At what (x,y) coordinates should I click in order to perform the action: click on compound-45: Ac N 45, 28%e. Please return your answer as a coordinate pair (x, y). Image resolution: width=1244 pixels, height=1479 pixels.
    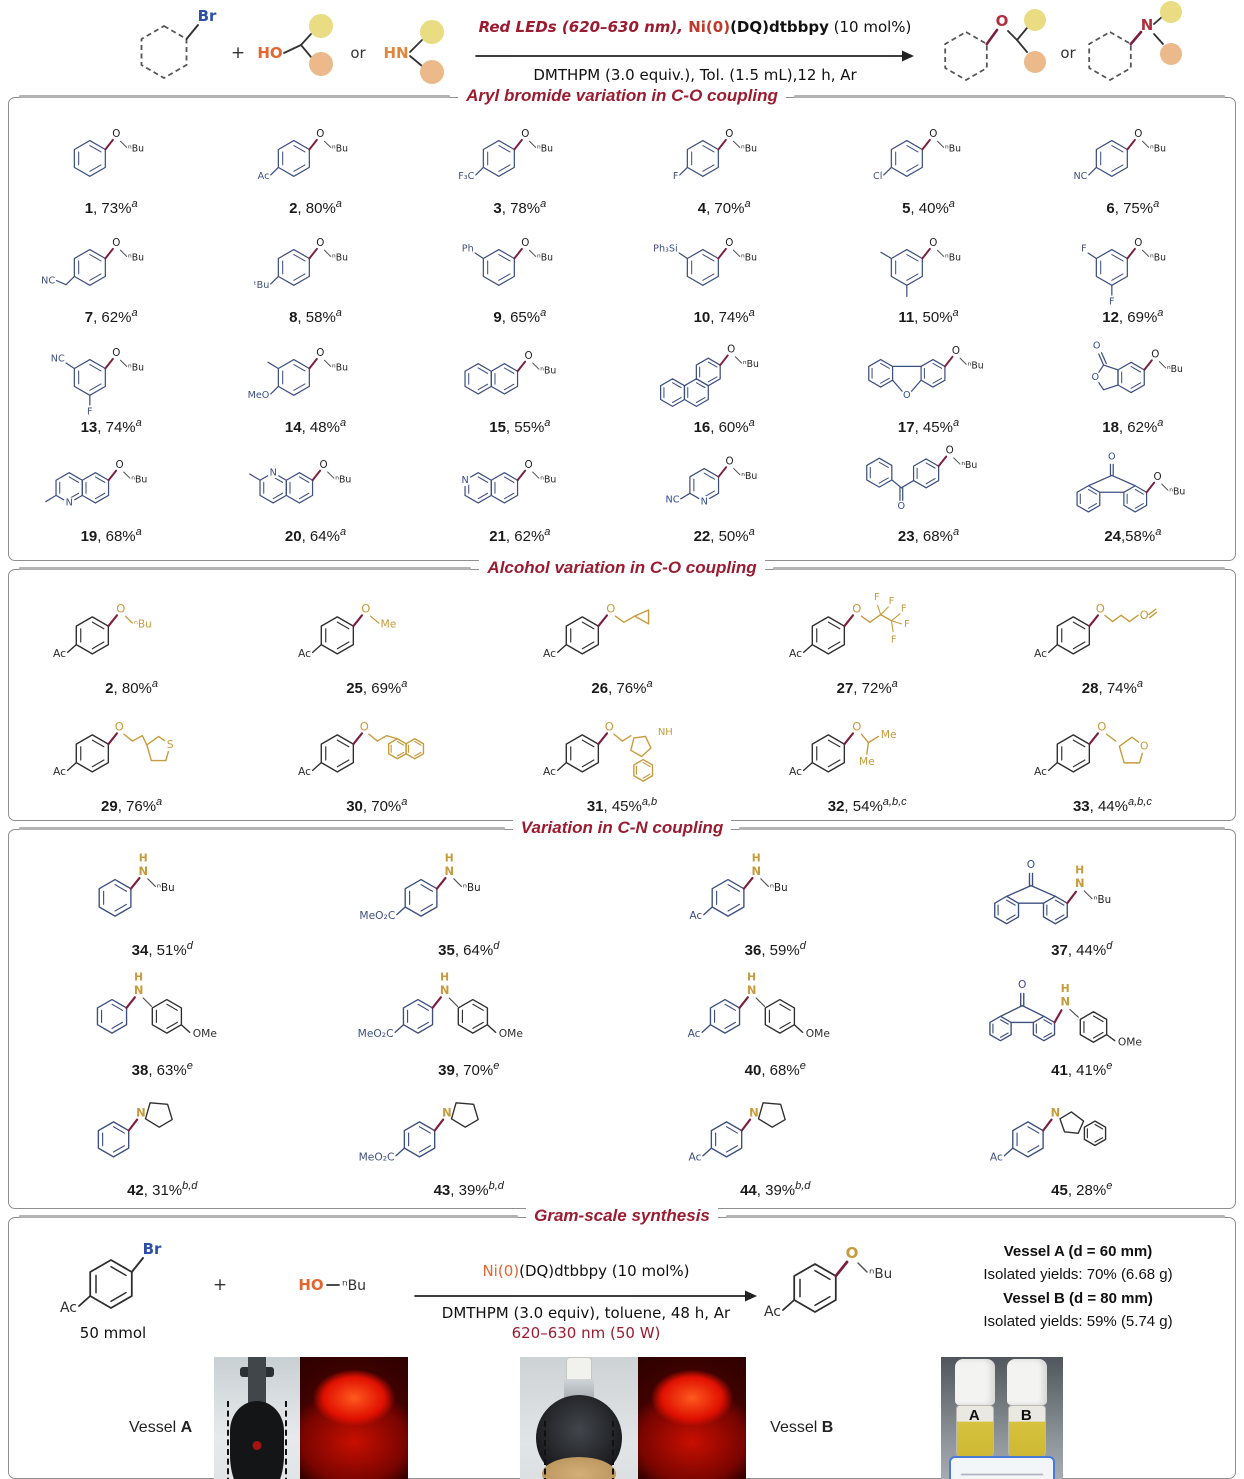
    Looking at the image, I should click on (1082, 1142).